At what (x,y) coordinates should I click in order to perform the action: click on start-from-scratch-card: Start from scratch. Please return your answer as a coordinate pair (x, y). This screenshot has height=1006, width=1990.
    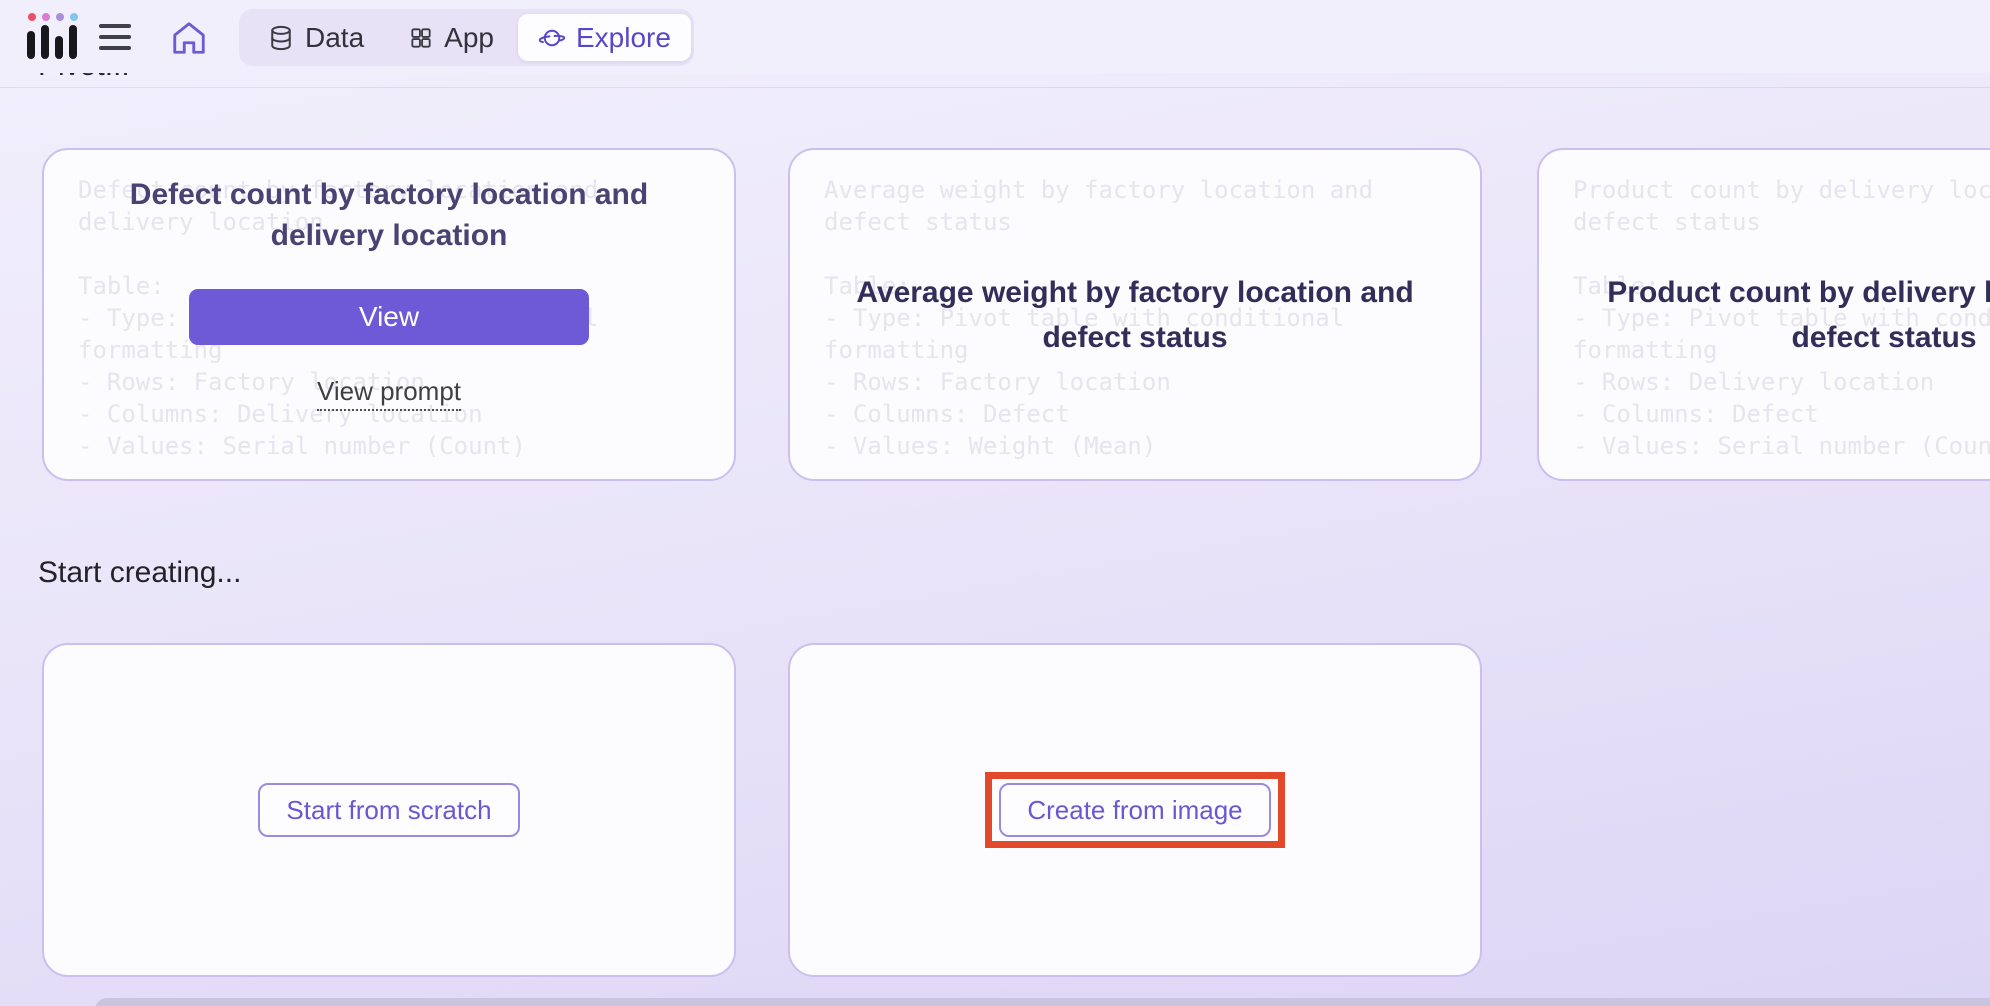
    Looking at the image, I should click on (389, 810).